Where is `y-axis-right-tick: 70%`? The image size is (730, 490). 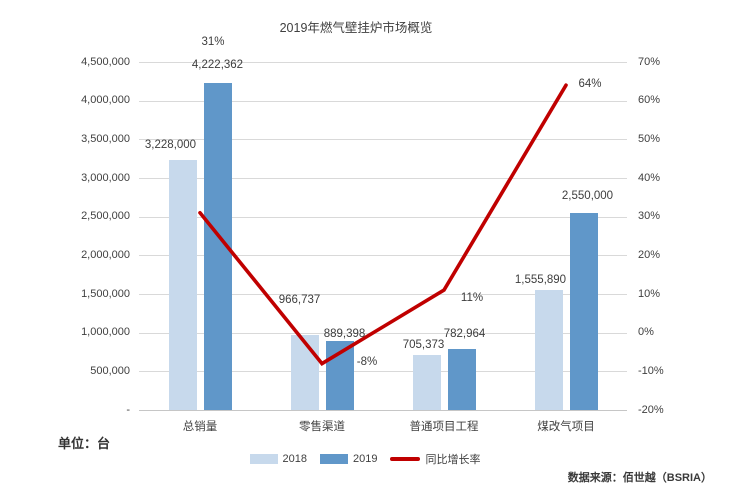 y-axis-right-tick: 70% is located at coordinates (649, 61).